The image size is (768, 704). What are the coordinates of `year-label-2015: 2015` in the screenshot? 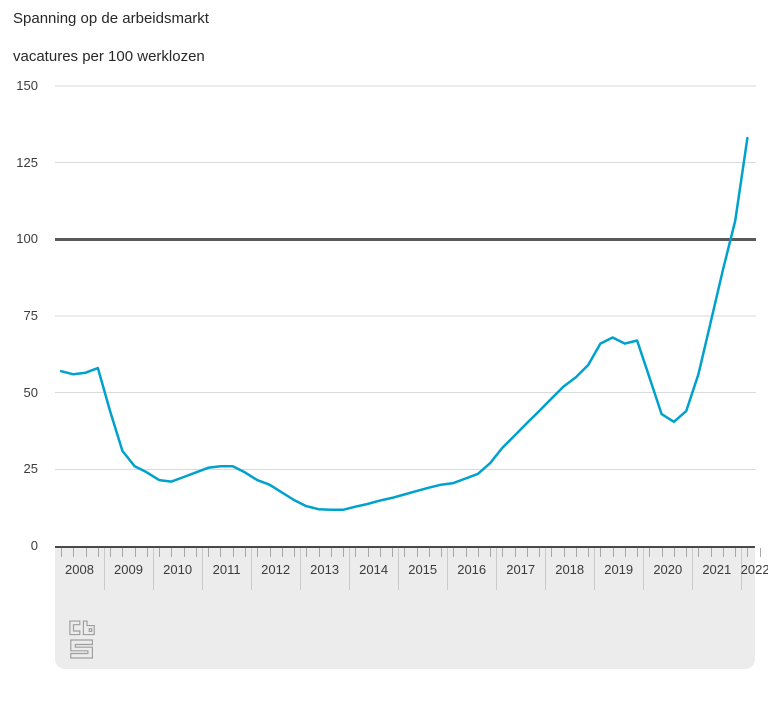 It's located at (423, 569).